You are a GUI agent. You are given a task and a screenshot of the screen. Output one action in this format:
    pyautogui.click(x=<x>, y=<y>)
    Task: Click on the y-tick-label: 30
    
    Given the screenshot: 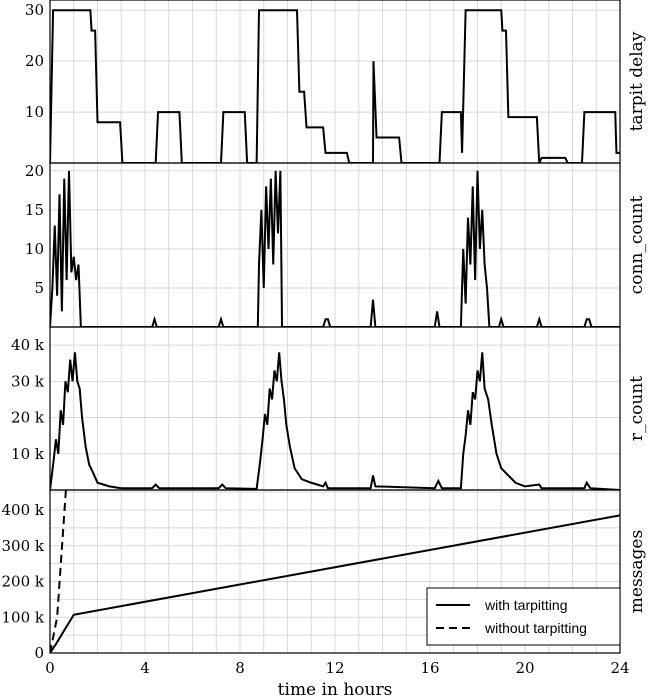 What is the action you would take?
    pyautogui.click(x=34, y=10)
    